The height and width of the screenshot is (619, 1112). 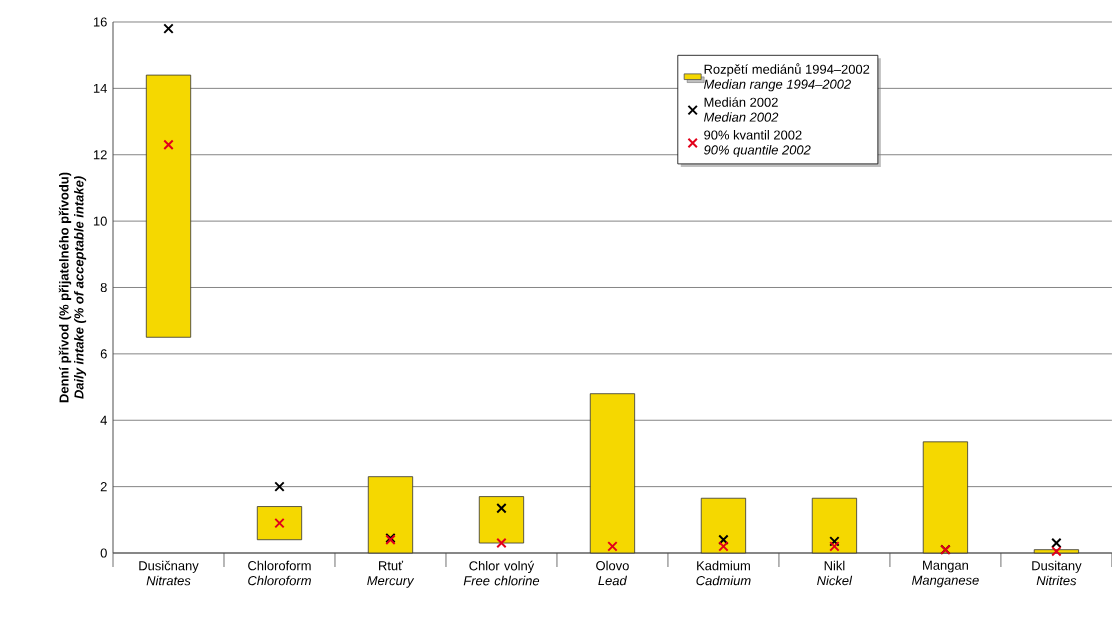 I want to click on y-tick-label: 10, so click(x=100, y=221).